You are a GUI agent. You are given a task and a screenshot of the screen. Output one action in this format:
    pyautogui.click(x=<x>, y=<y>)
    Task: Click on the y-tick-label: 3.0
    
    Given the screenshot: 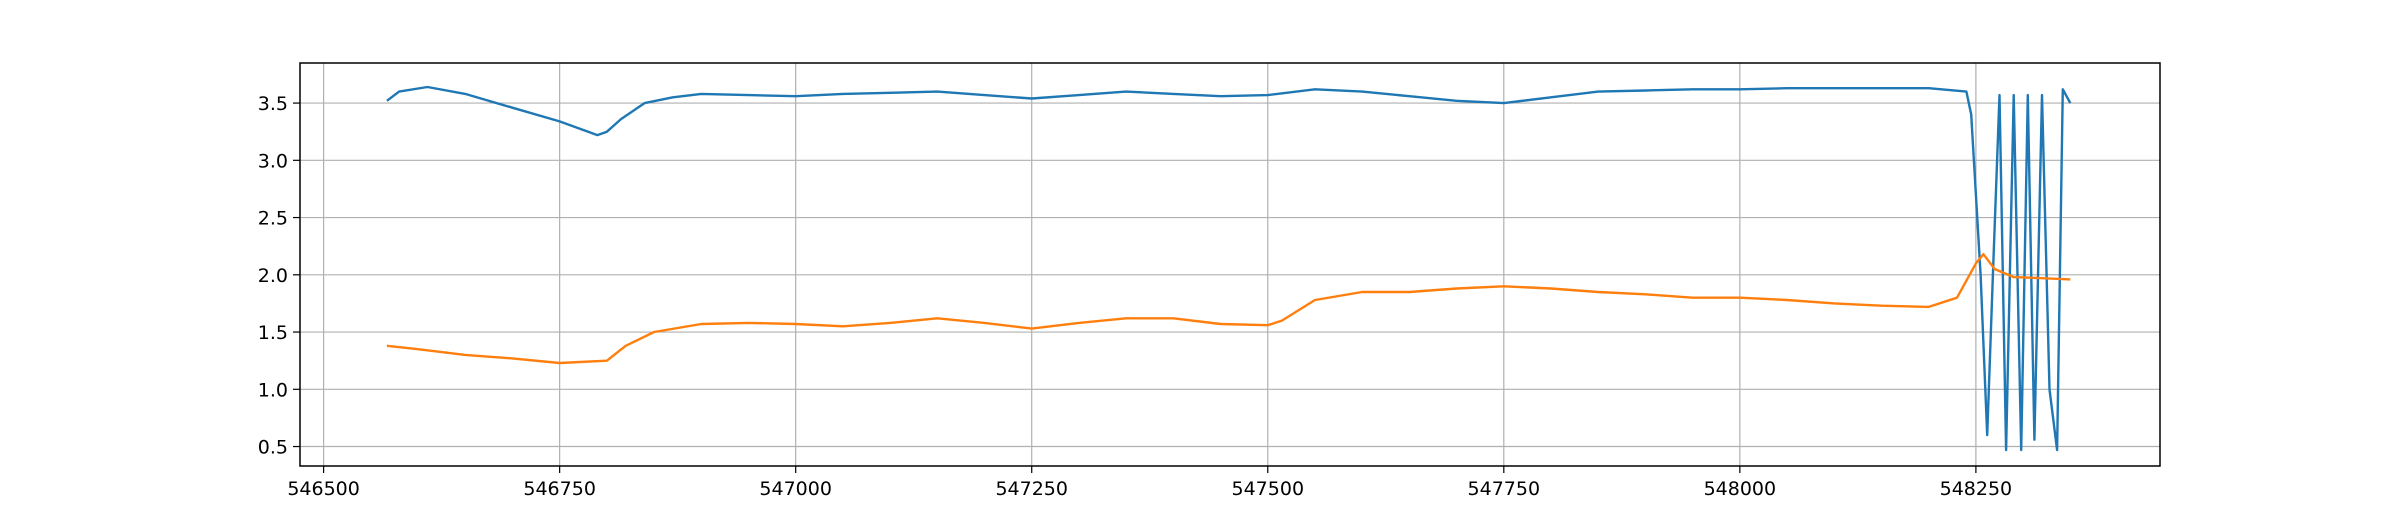 What is the action you would take?
    pyautogui.click(x=273, y=161)
    